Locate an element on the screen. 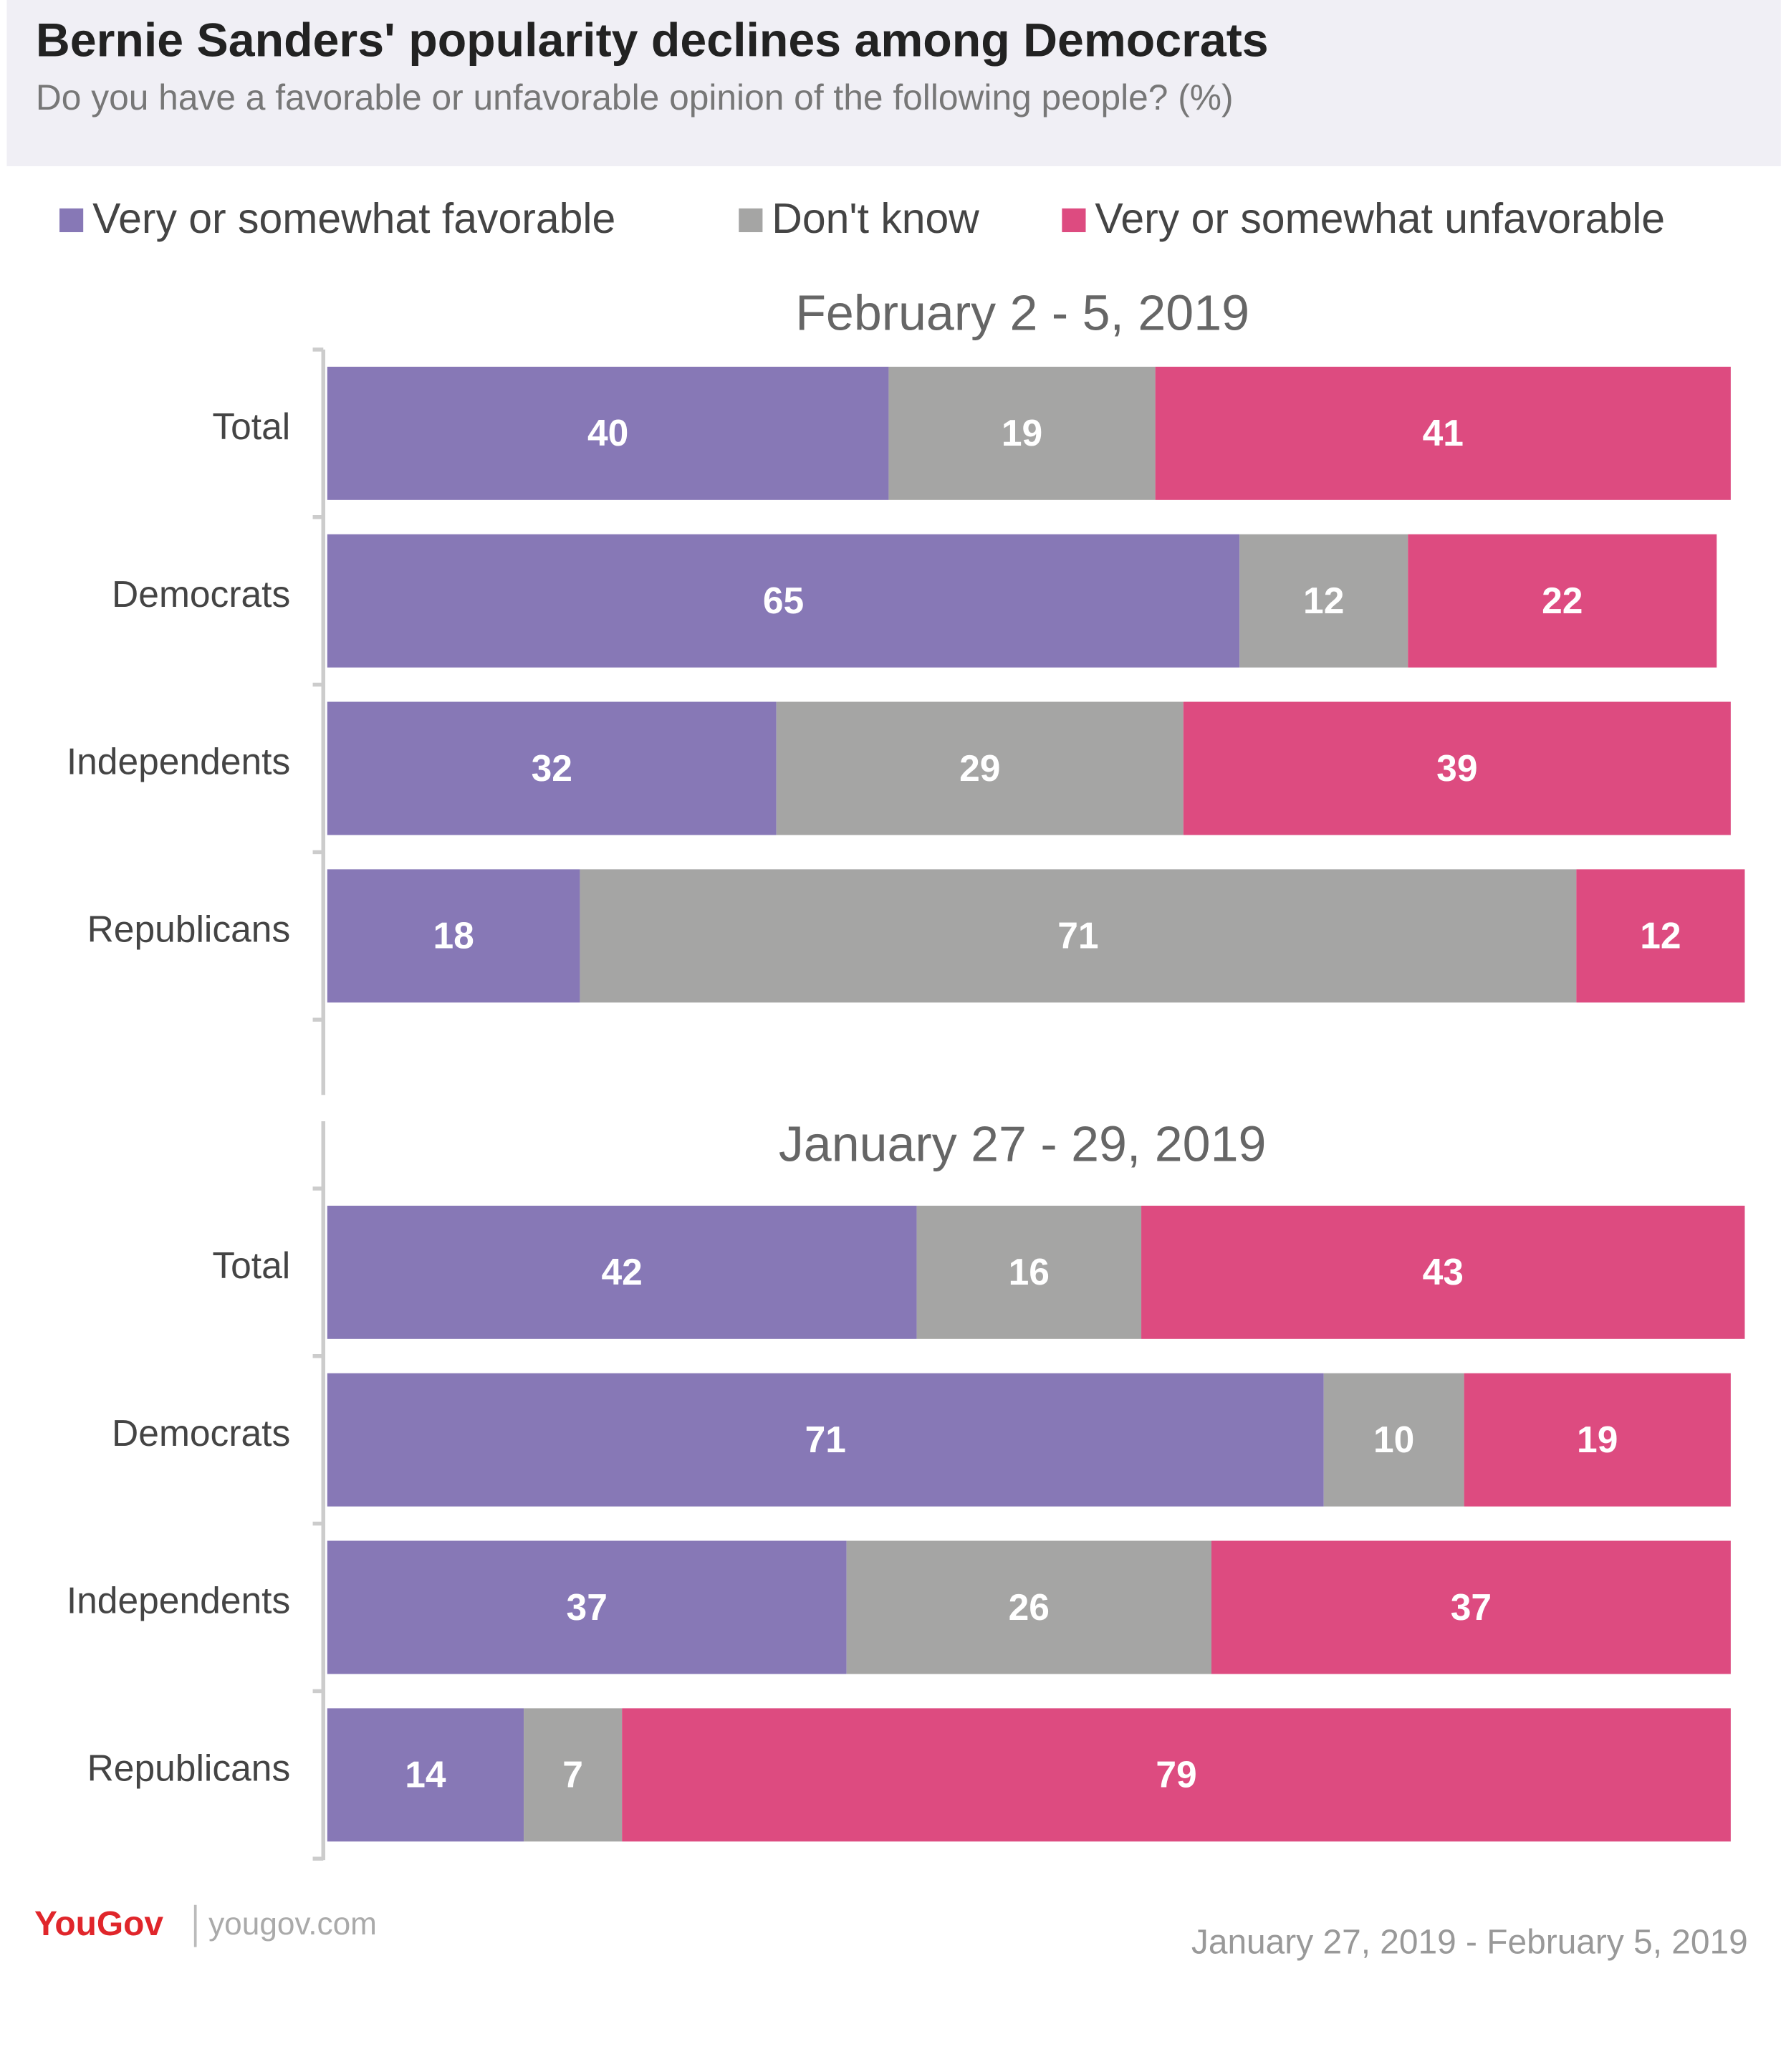 Image resolution: width=1781 pixels, height=2072 pixels. value-label: 14 is located at coordinates (425, 1774).